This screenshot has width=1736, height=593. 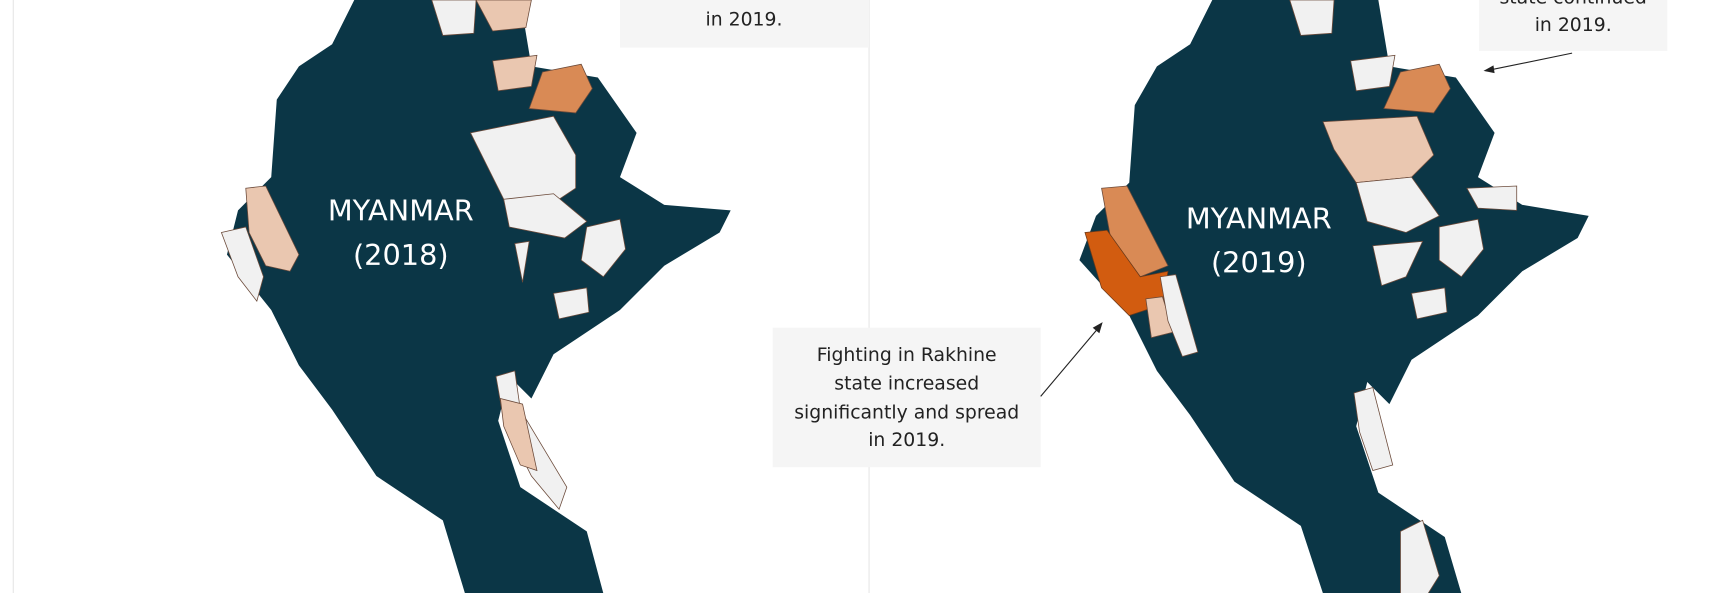 I want to click on annotation-text: state continued, so click(x=1572, y=4).